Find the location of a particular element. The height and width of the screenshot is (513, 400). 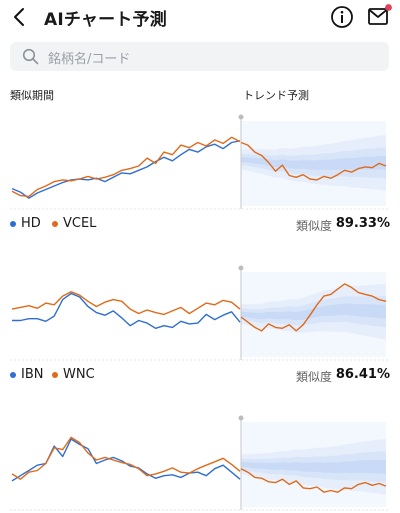

legend-label: IBN is located at coordinates (32, 374).